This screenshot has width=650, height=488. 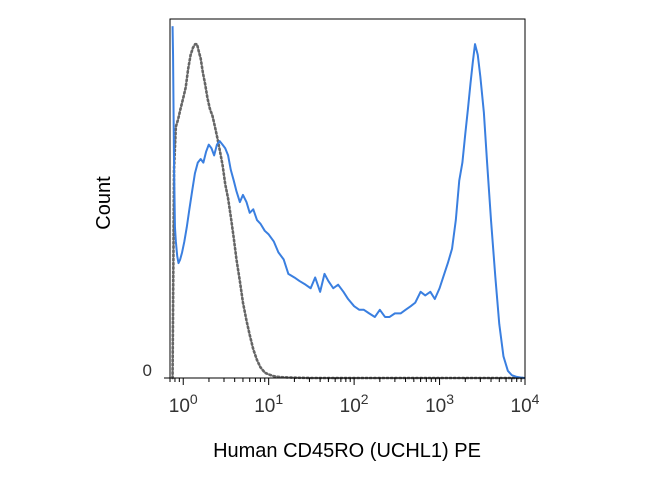 What do you see at coordinates (439, 404) in the screenshot?
I see `x-tick-label: 10³` at bounding box center [439, 404].